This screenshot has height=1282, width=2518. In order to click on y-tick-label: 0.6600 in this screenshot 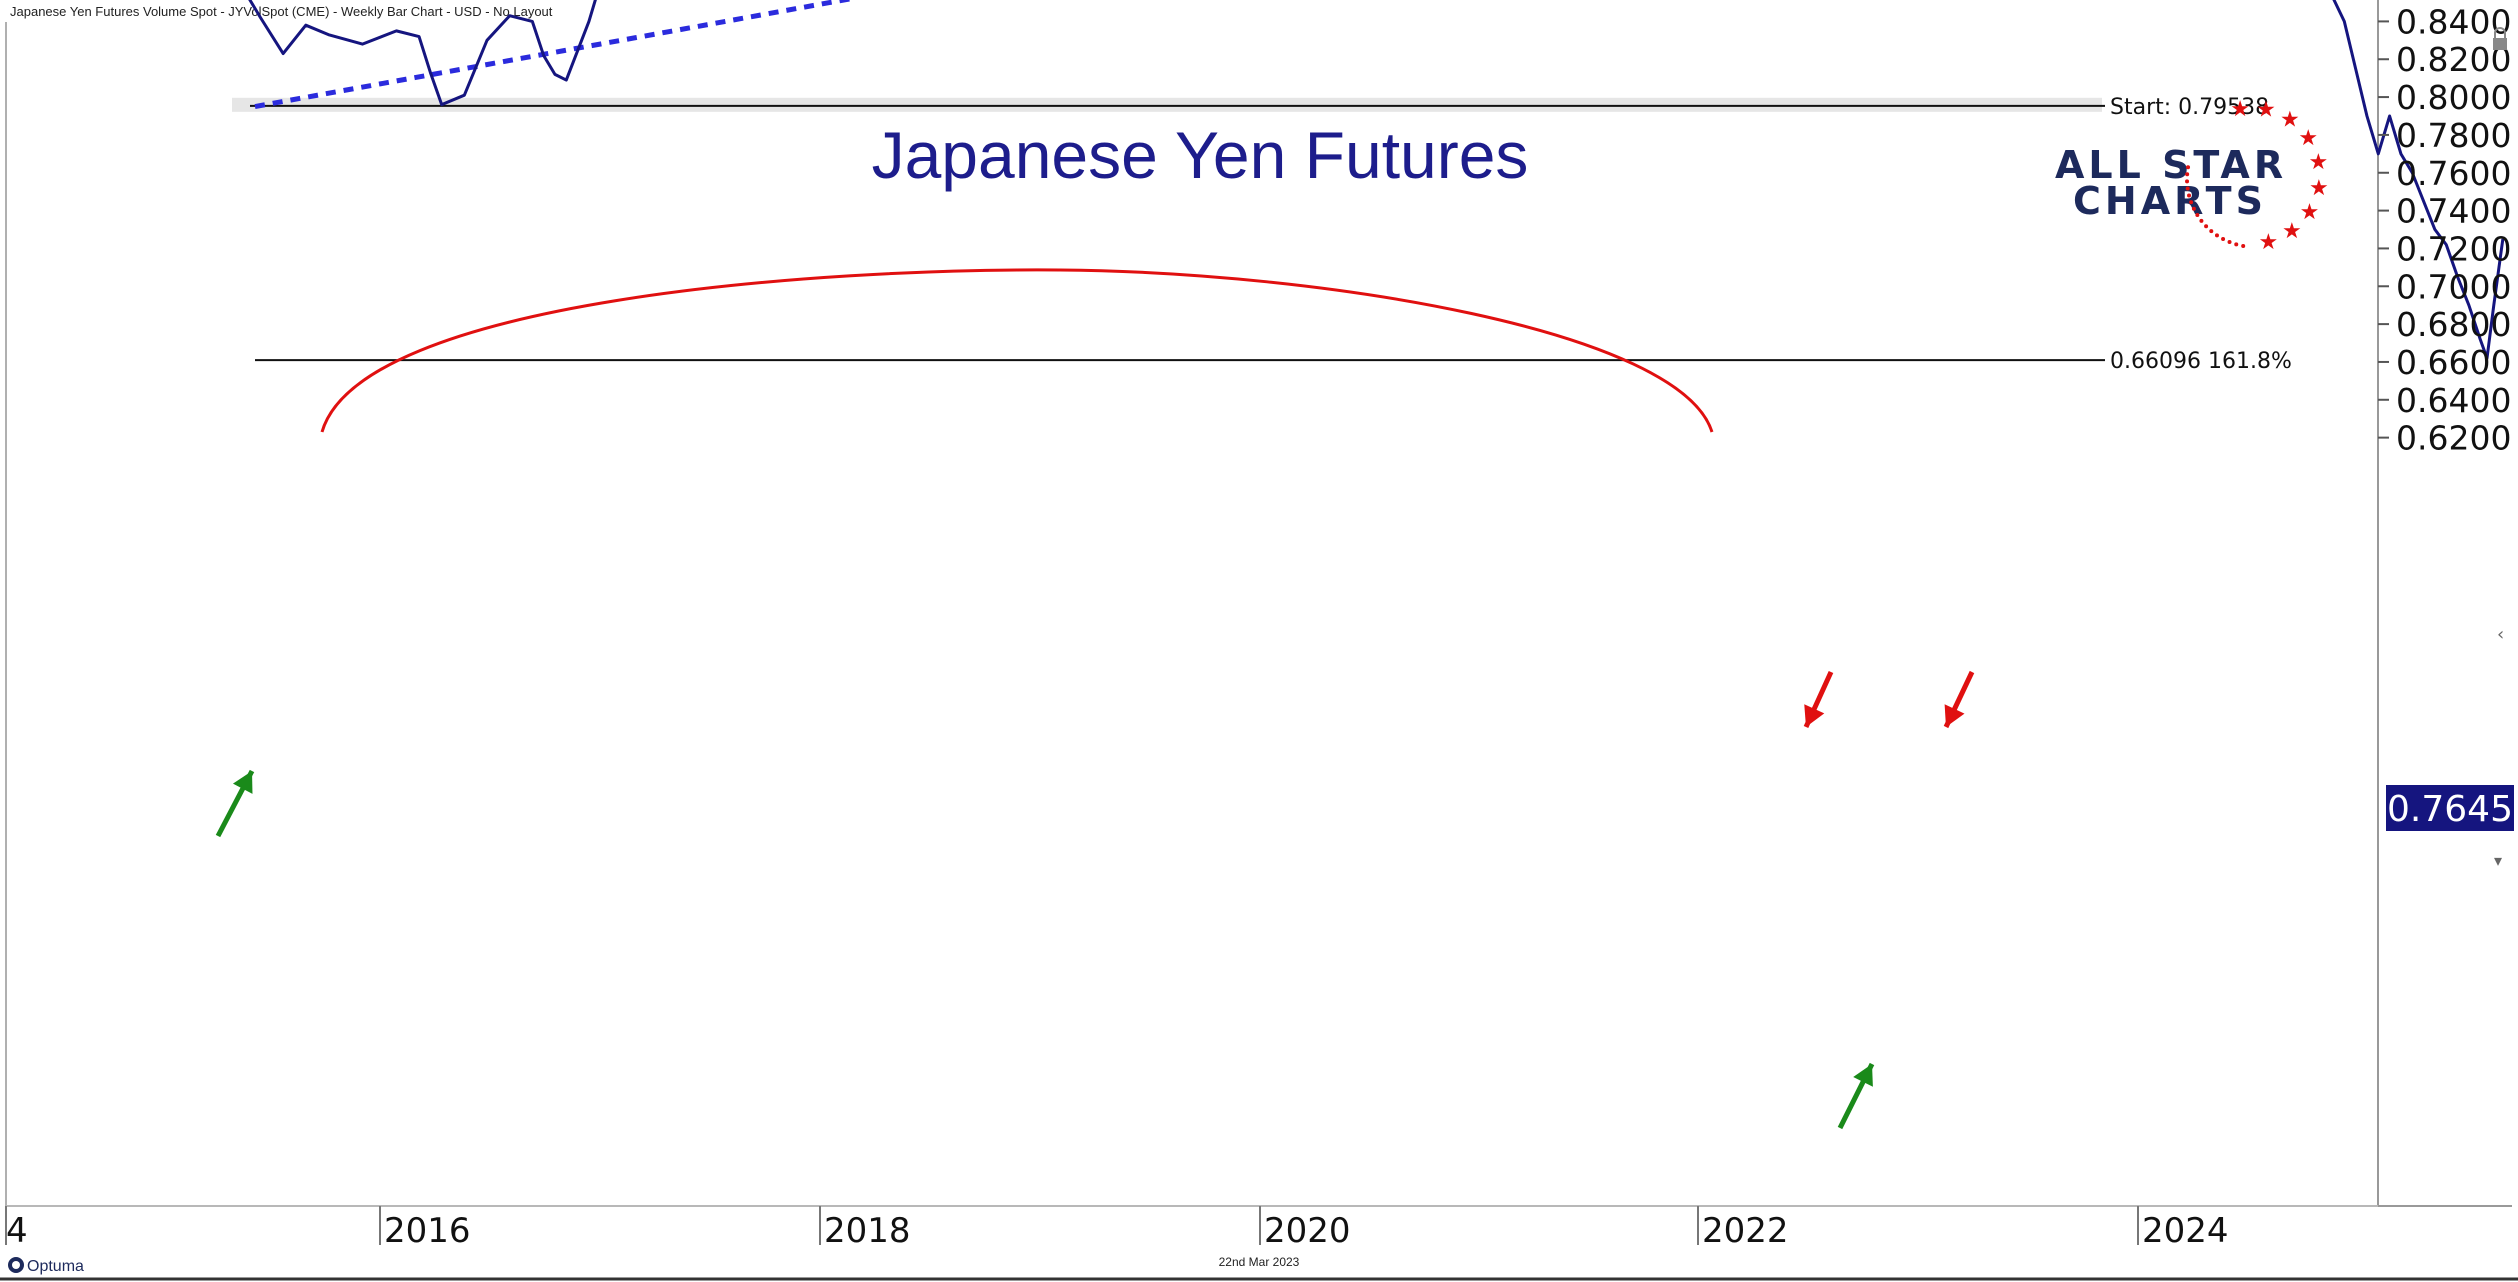, I will do `click(2453, 362)`.